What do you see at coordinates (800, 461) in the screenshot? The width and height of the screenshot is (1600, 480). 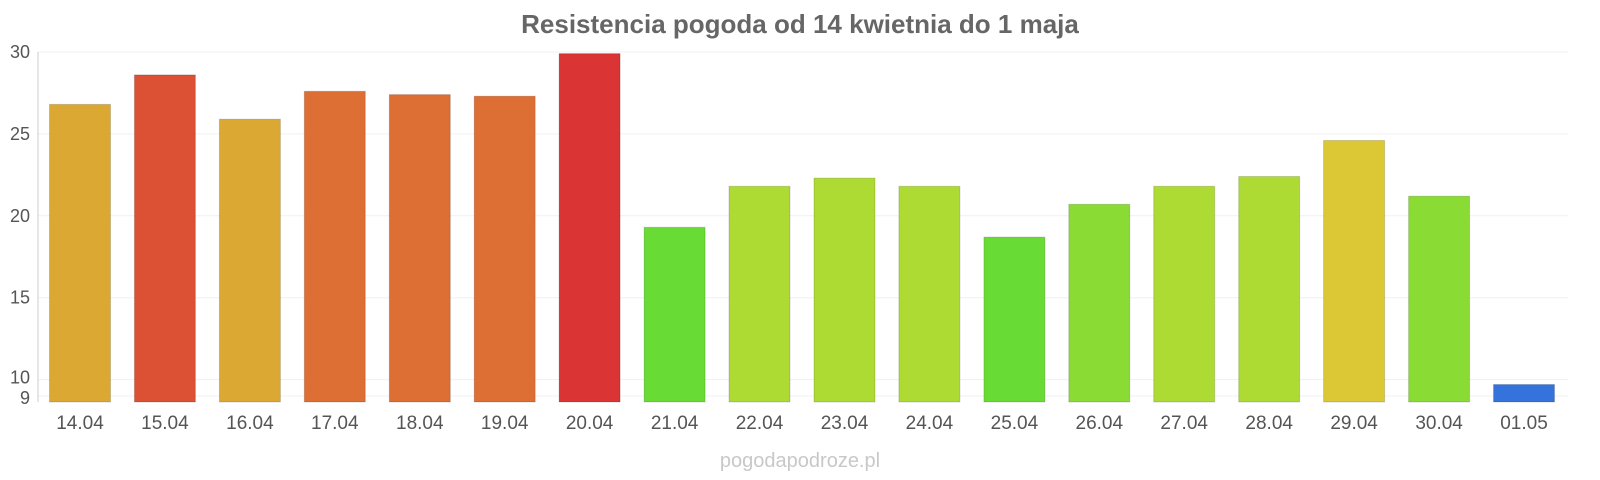 I see `source-credit: pogodapodroze.pl` at bounding box center [800, 461].